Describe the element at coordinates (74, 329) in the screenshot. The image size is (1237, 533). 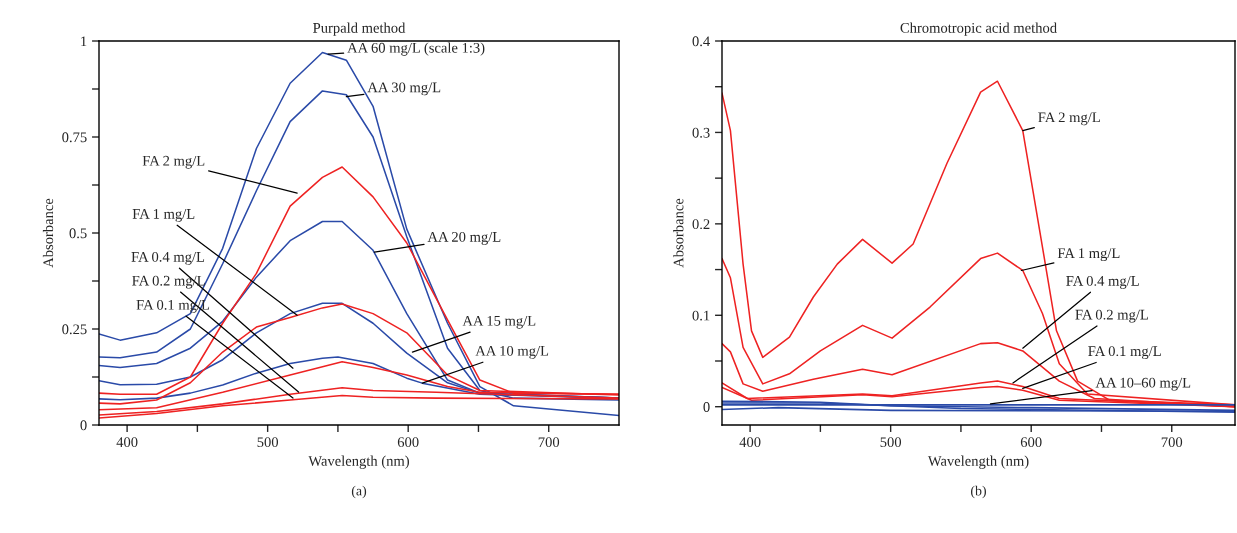
I see `y-tick-label: 0.25` at that location.